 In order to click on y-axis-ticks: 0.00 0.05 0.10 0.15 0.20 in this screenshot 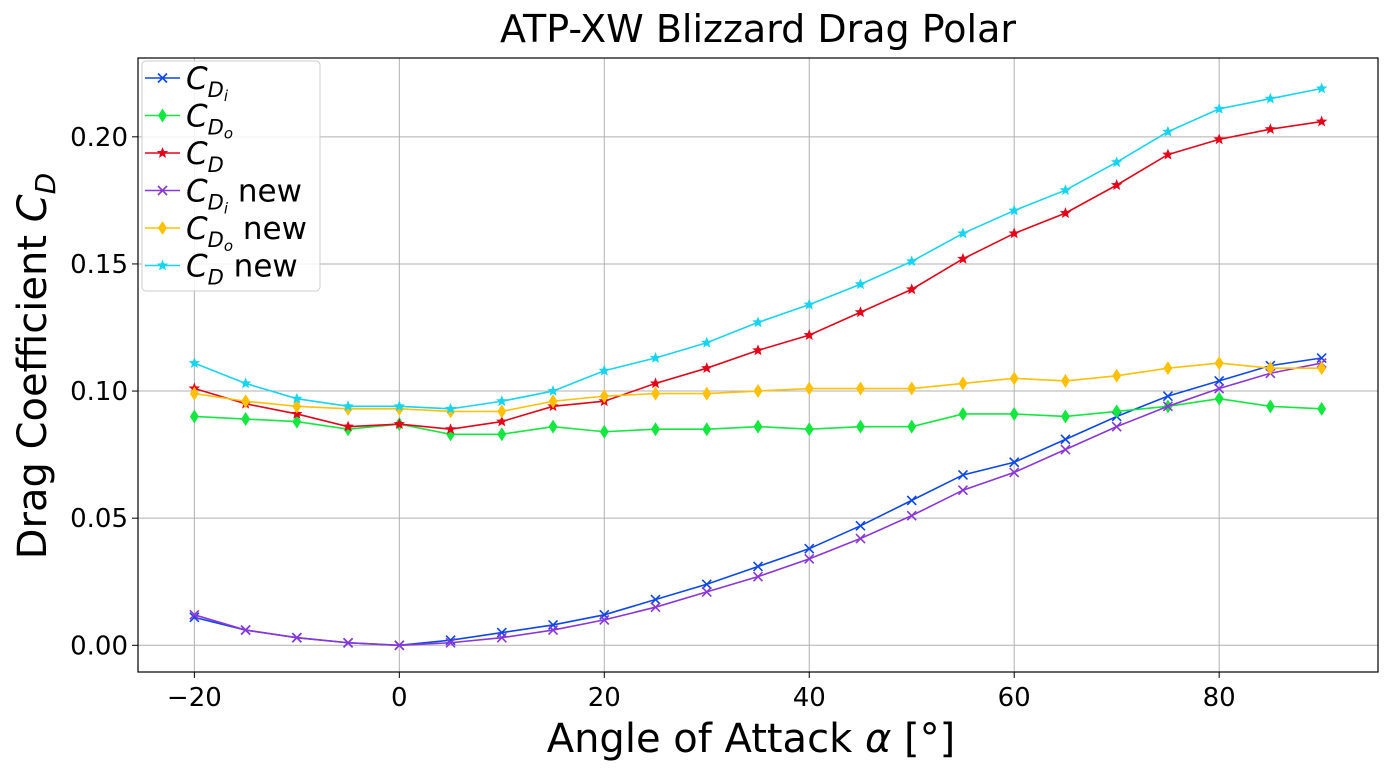, I will do `click(104, 392)`.